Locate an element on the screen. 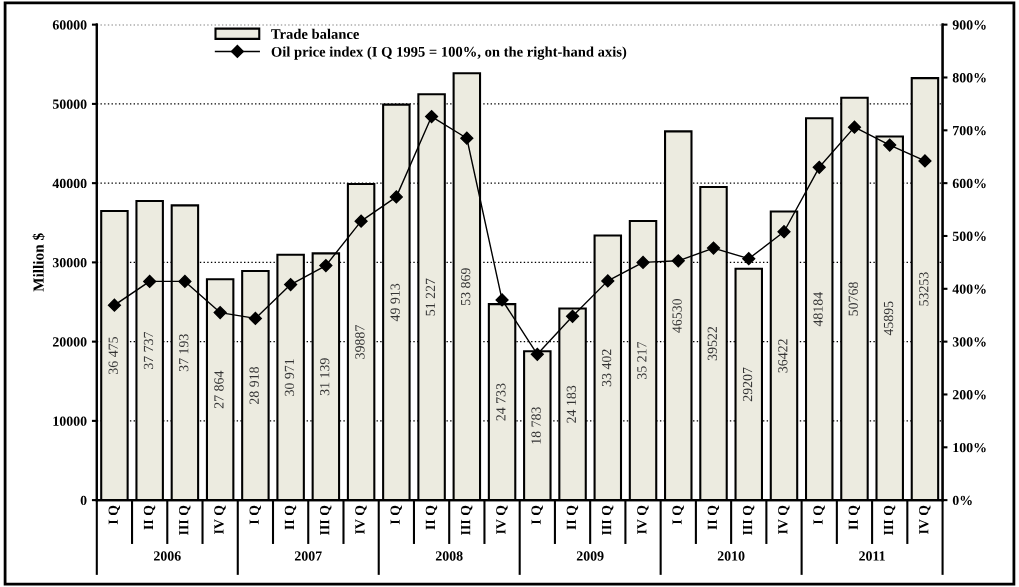 The width and height of the screenshot is (1019, 587). y-tick-label: 50000 is located at coordinates (69, 104).